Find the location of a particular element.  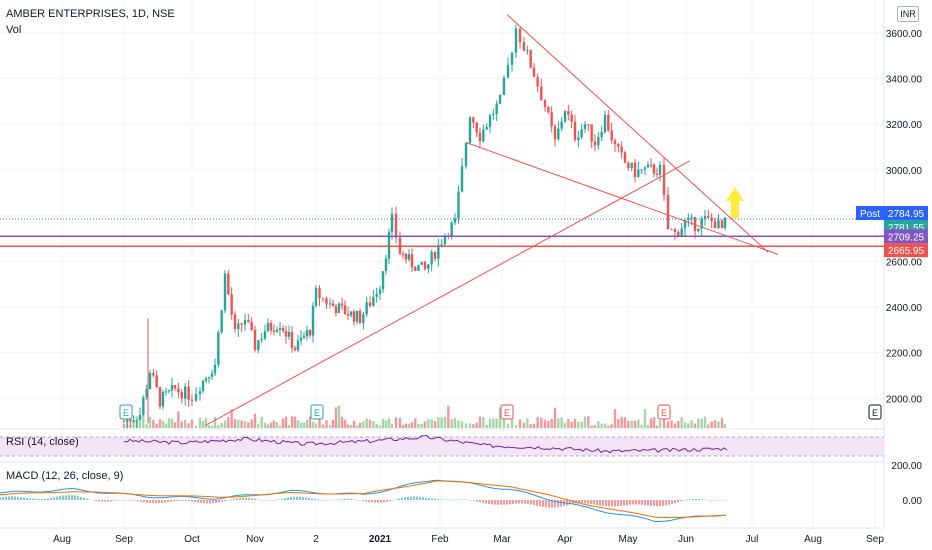

rsi-band is located at coordinates (442, 446).